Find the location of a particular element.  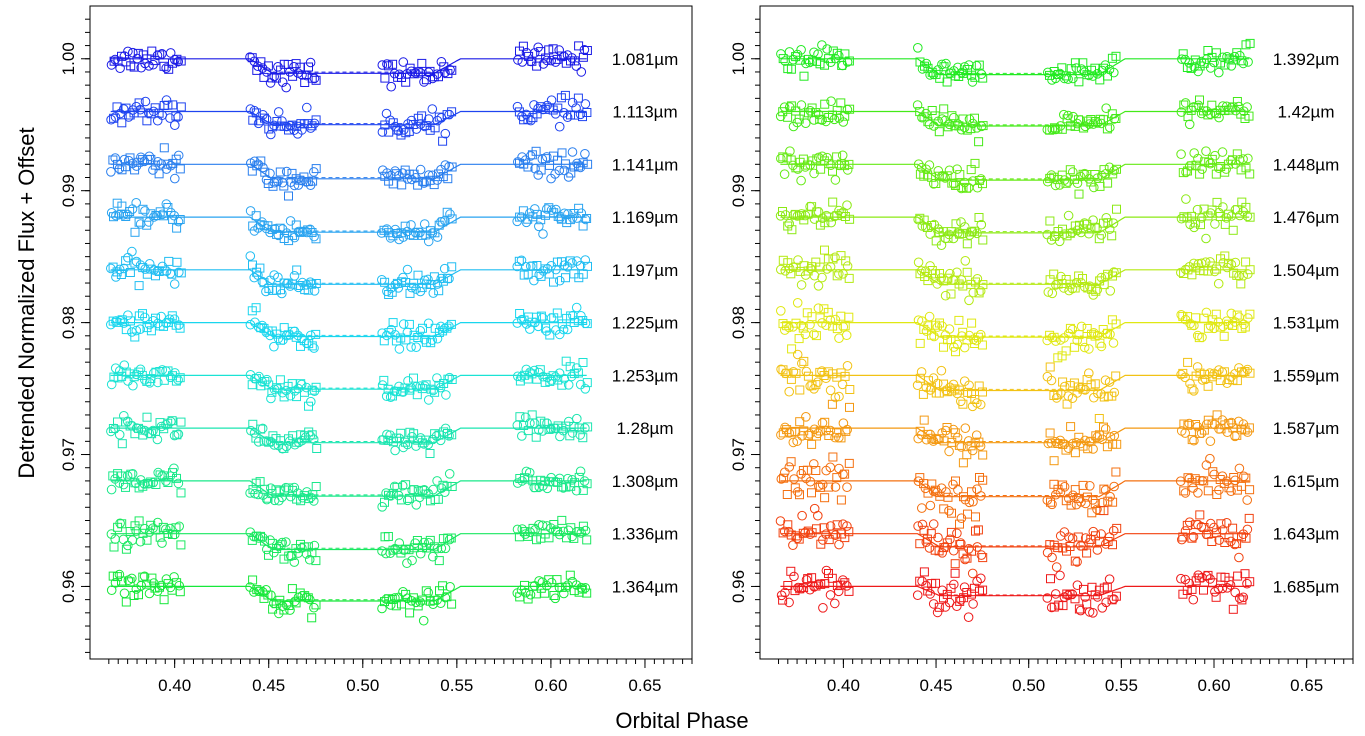

series: 1.081µm is located at coordinates (392, 67).